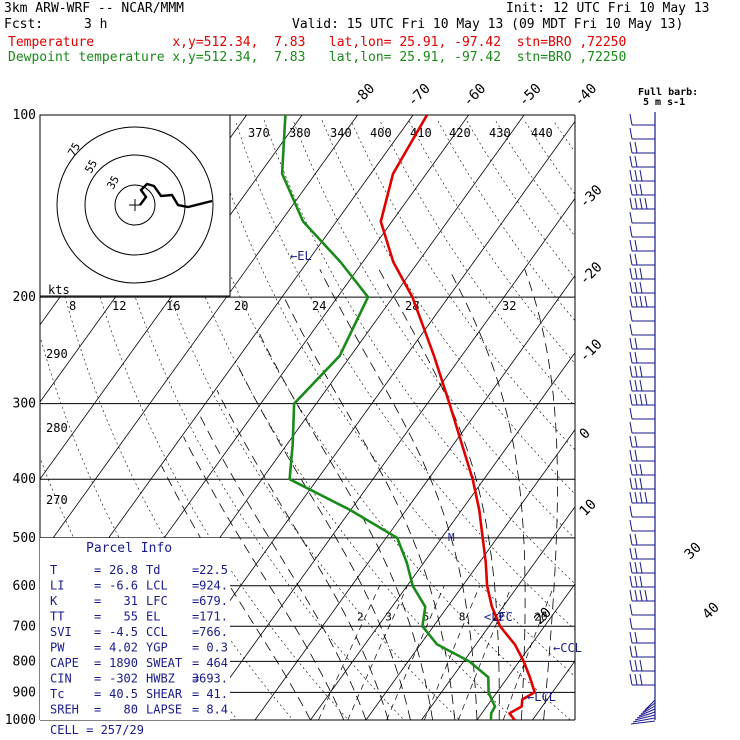 Image resolution: width=740 pixels, height=740 pixels. I want to click on parcel-label: EL, so click(153, 617).